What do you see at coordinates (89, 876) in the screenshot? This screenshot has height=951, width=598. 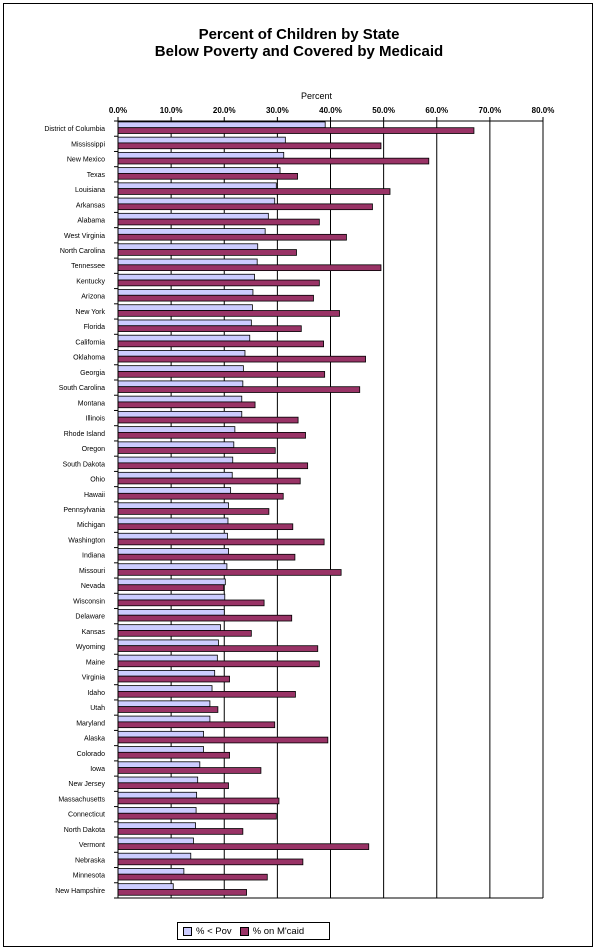 I see `category-label-49: Minnesota` at bounding box center [89, 876].